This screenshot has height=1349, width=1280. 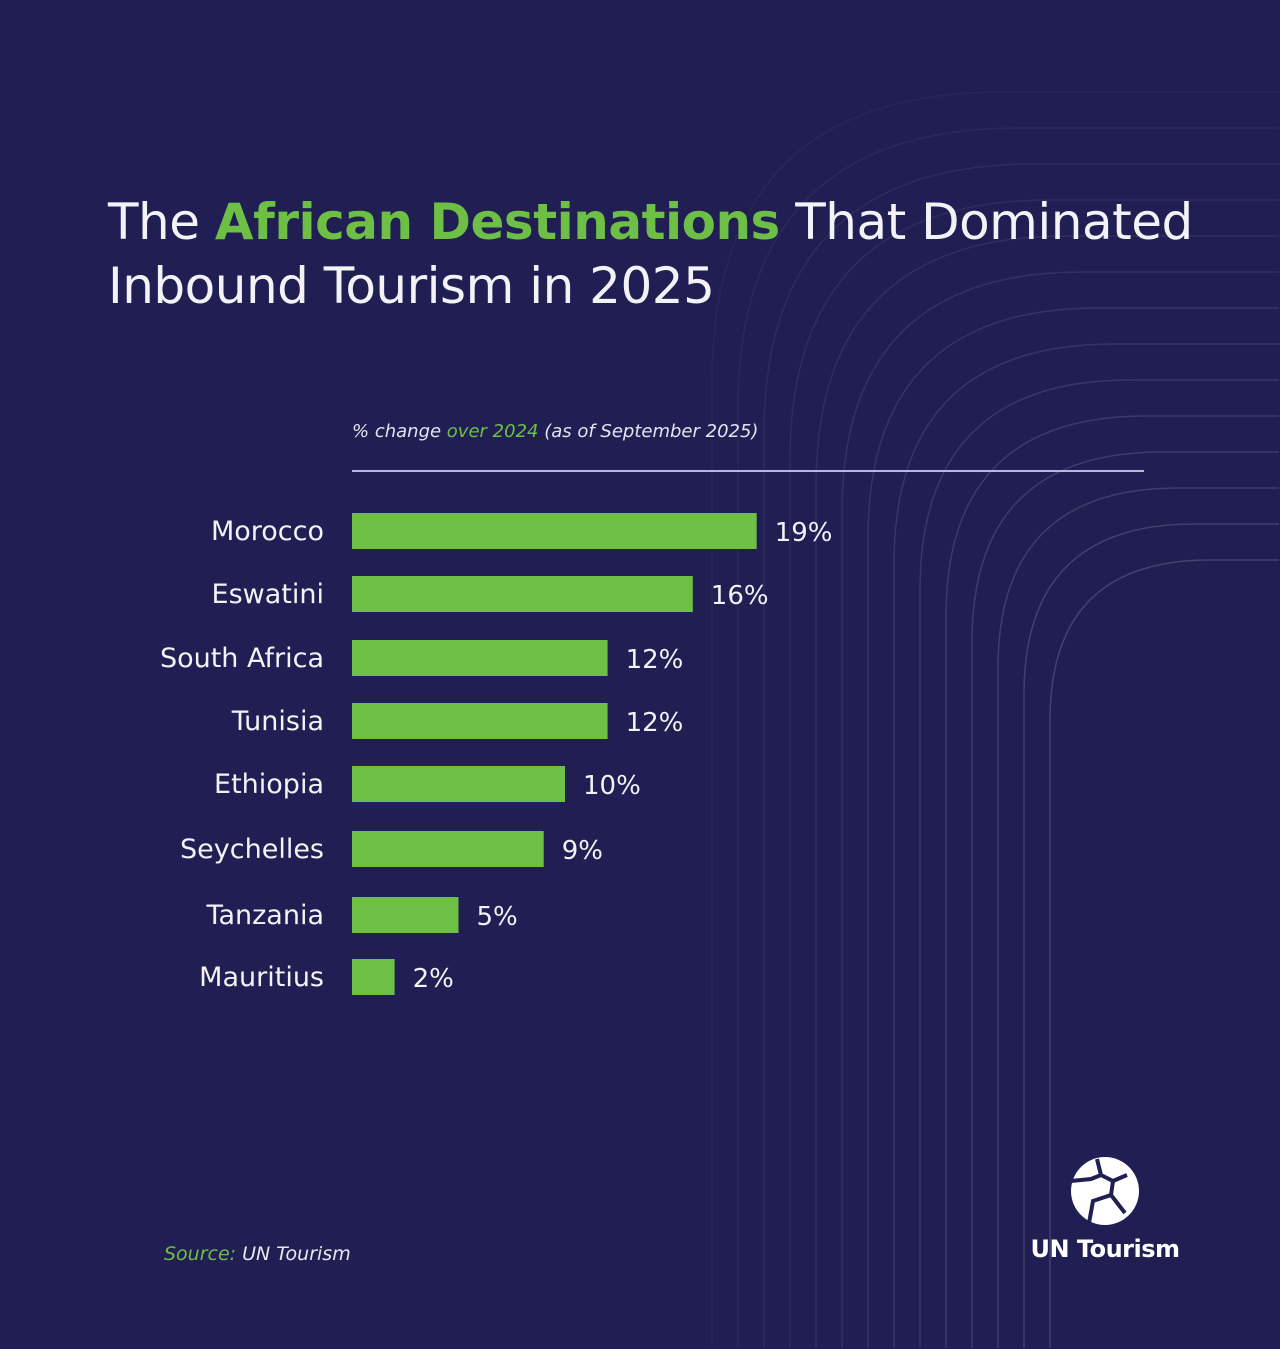 I want to click on category-label: Mauritius, so click(x=261, y=977).